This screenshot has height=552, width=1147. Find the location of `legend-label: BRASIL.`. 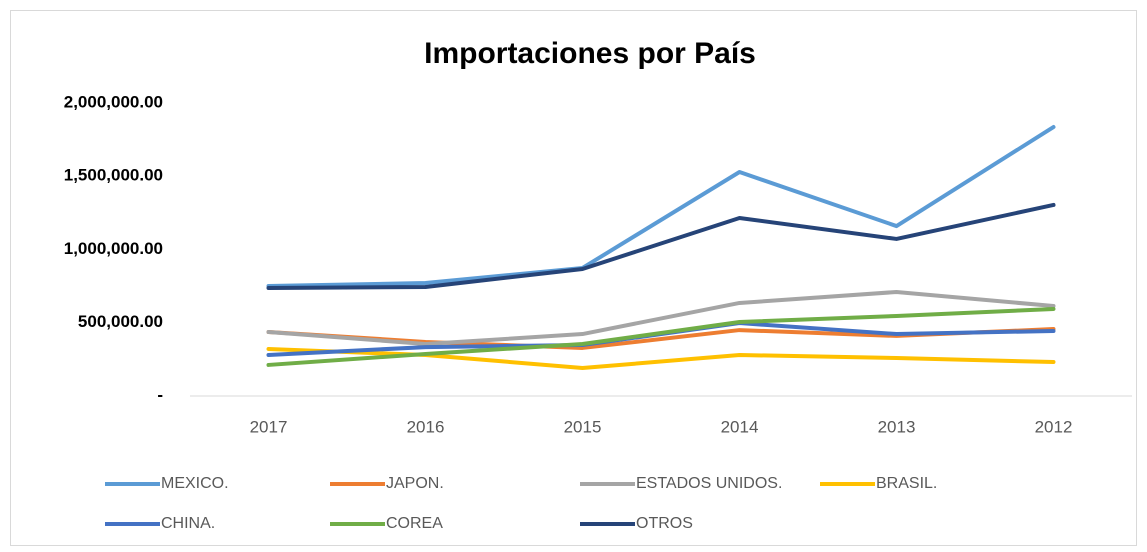

legend-label: BRASIL. is located at coordinates (906, 483).